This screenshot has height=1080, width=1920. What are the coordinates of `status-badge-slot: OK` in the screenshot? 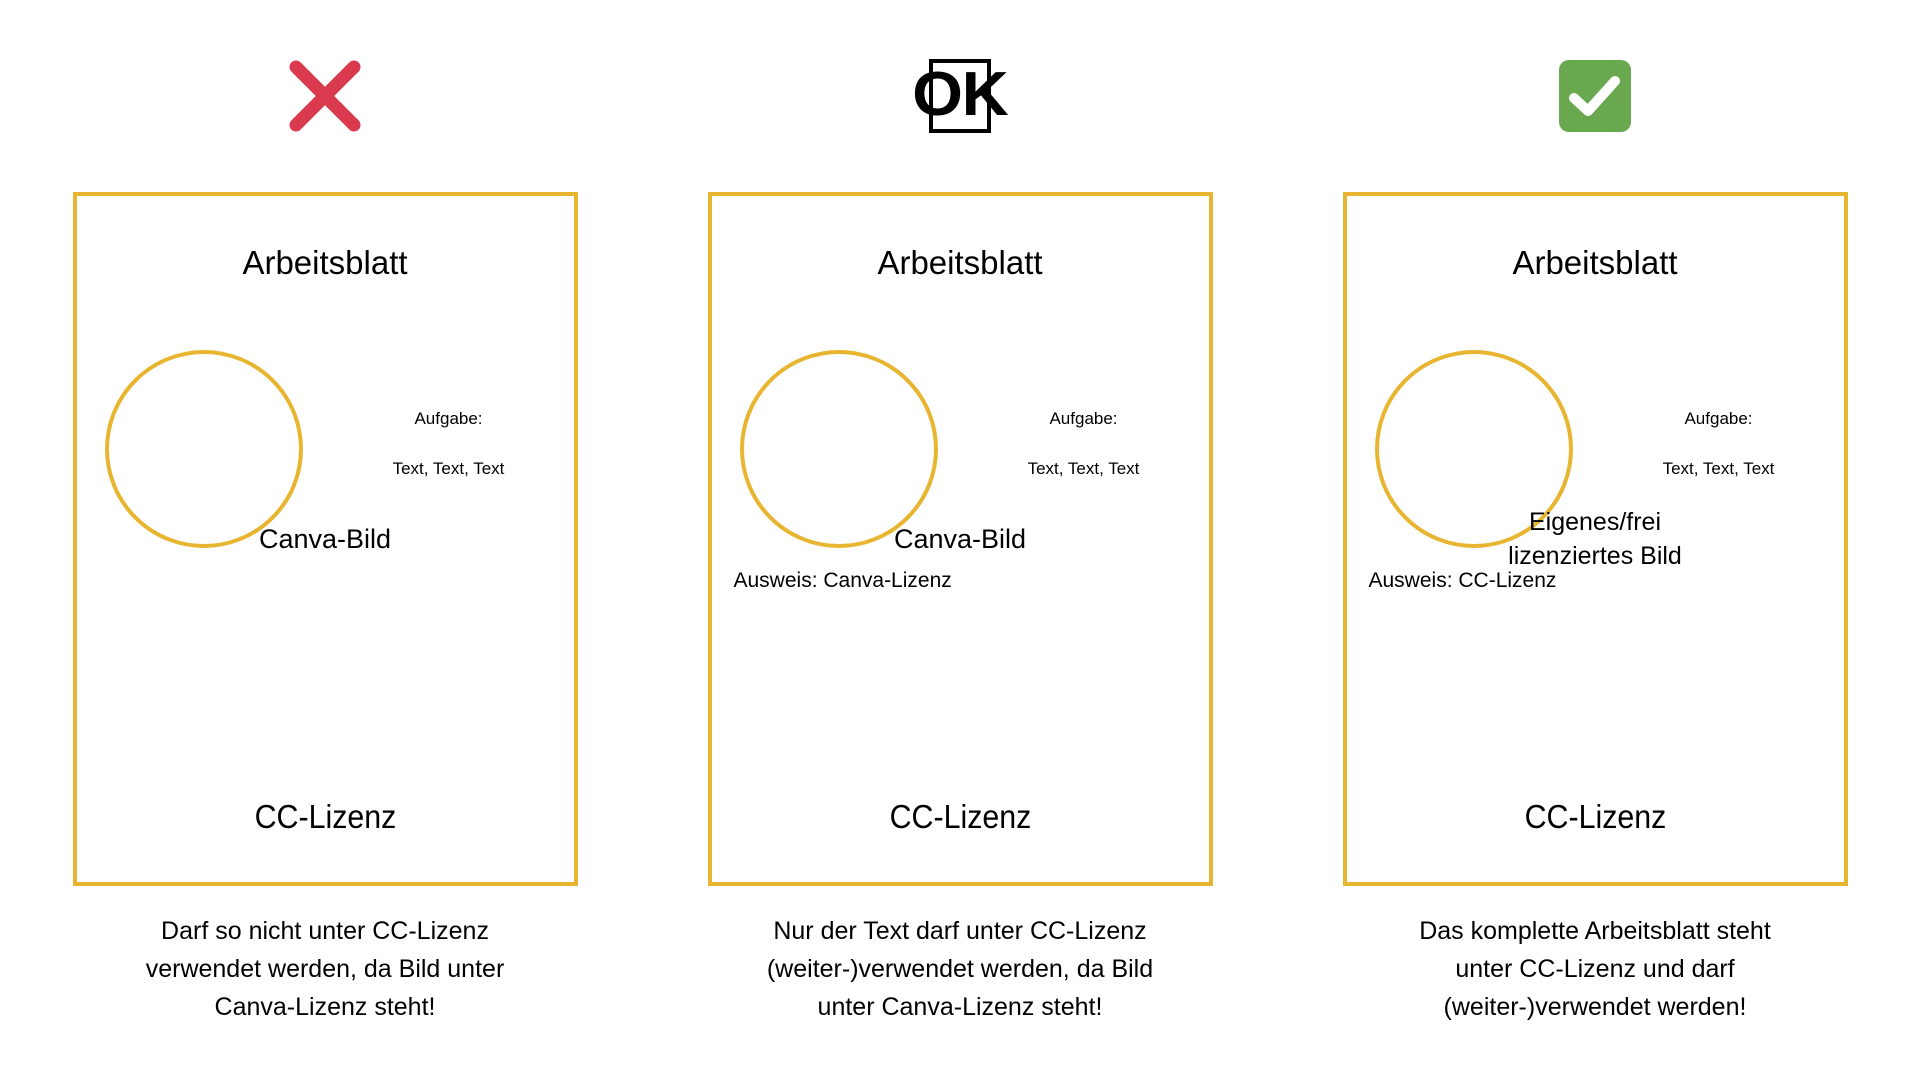 It's located at (960, 96).